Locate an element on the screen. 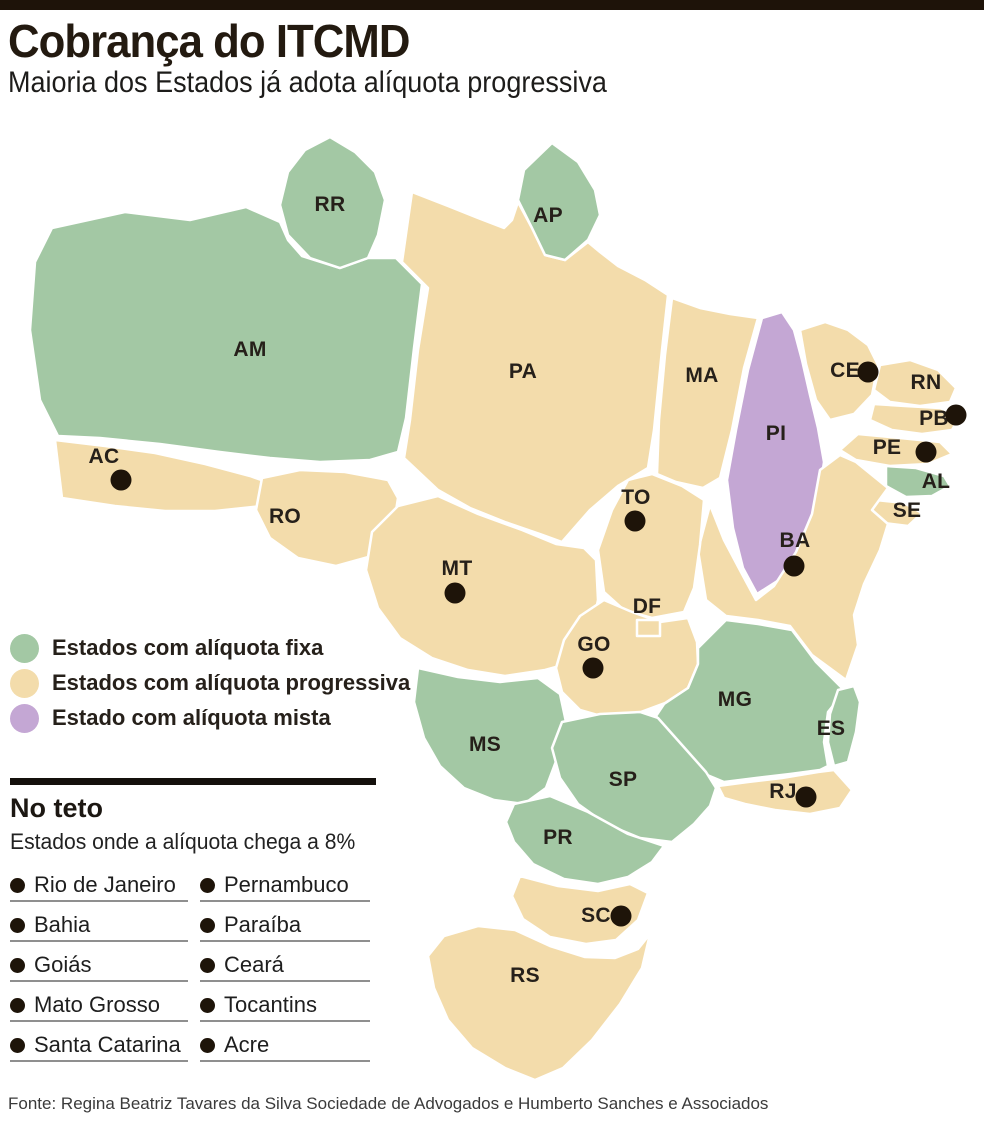  state-shape-ma is located at coordinates (707, 393).